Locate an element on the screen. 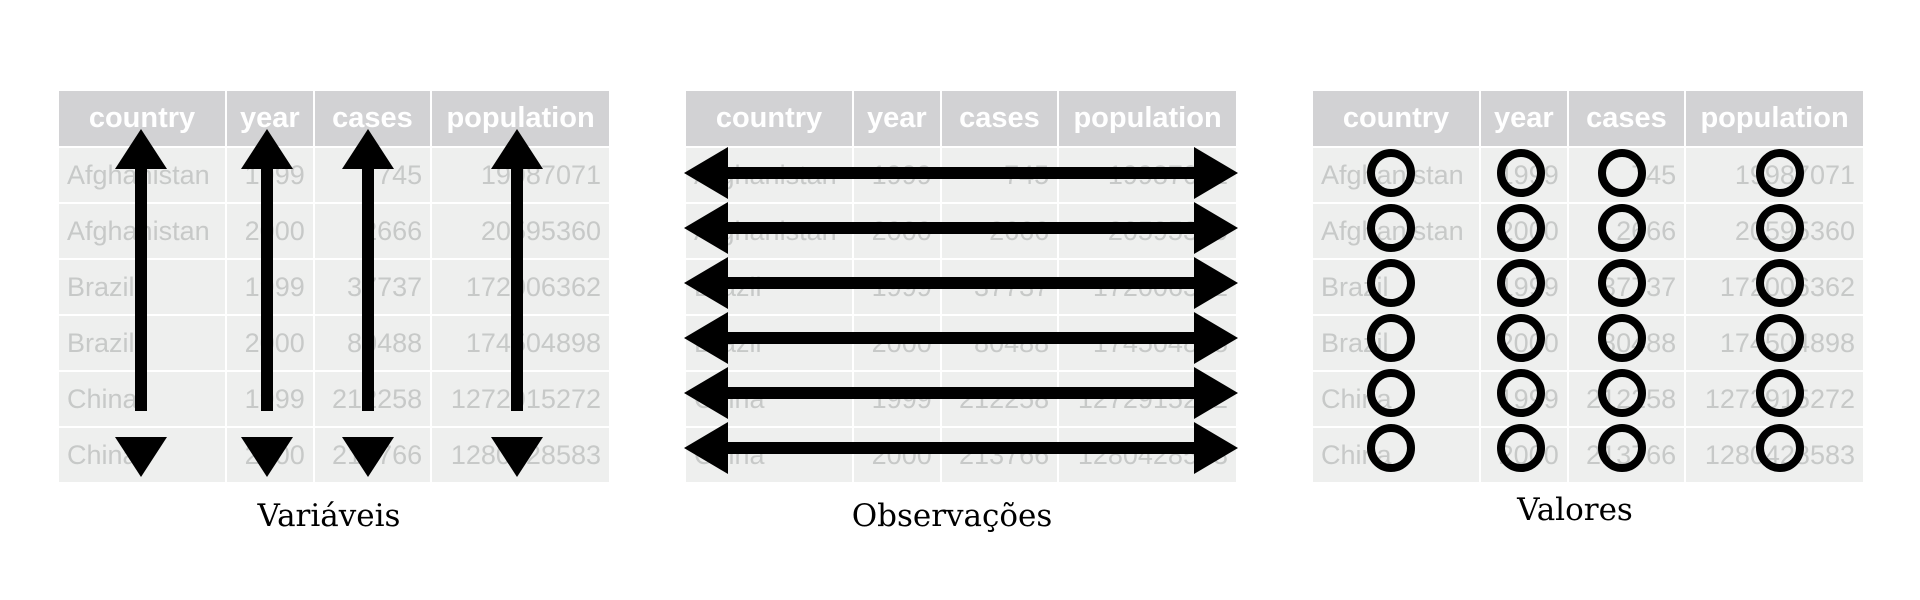 The height and width of the screenshot is (600, 1920). caption-variables: Variáveis is located at coordinates (329, 516).